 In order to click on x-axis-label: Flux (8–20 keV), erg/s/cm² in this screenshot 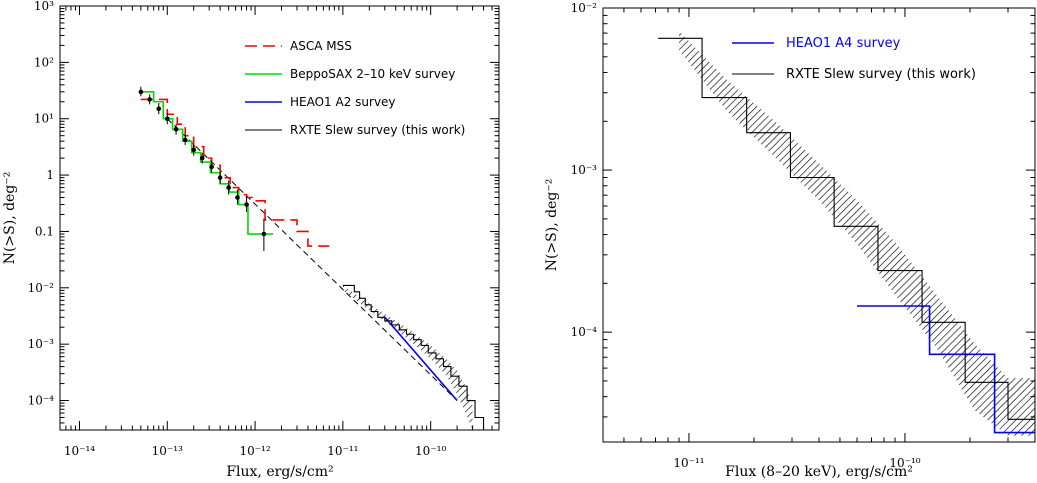, I will do `click(819, 472)`.